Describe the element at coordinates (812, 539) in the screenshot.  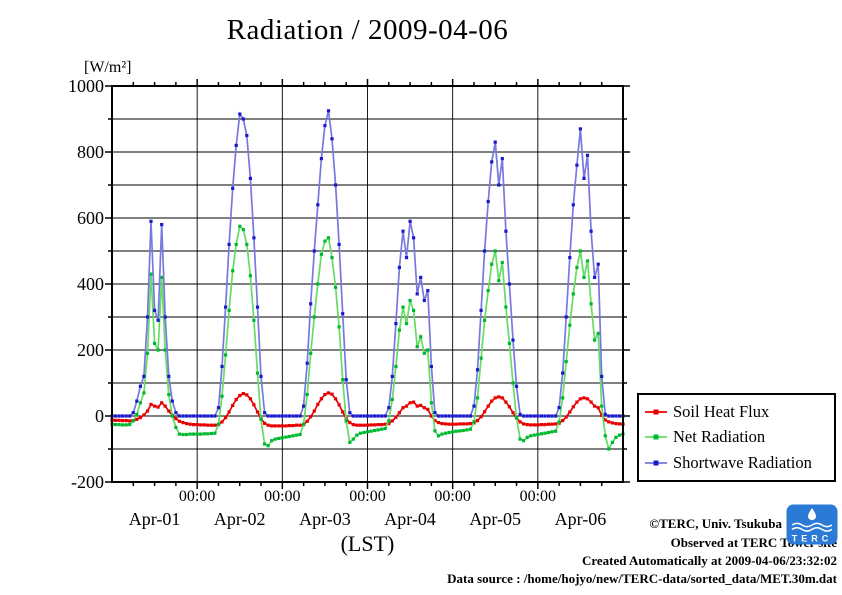
I see `terc-logo-text: TERC` at that location.